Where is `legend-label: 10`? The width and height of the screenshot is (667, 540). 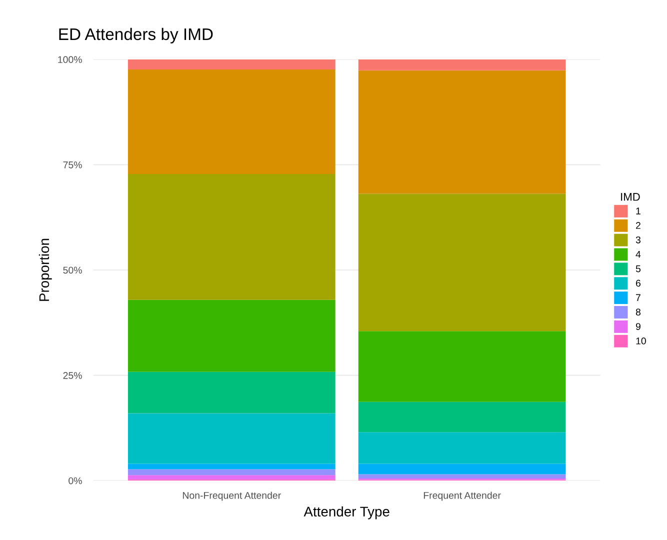
legend-label: 10 is located at coordinates (641, 341).